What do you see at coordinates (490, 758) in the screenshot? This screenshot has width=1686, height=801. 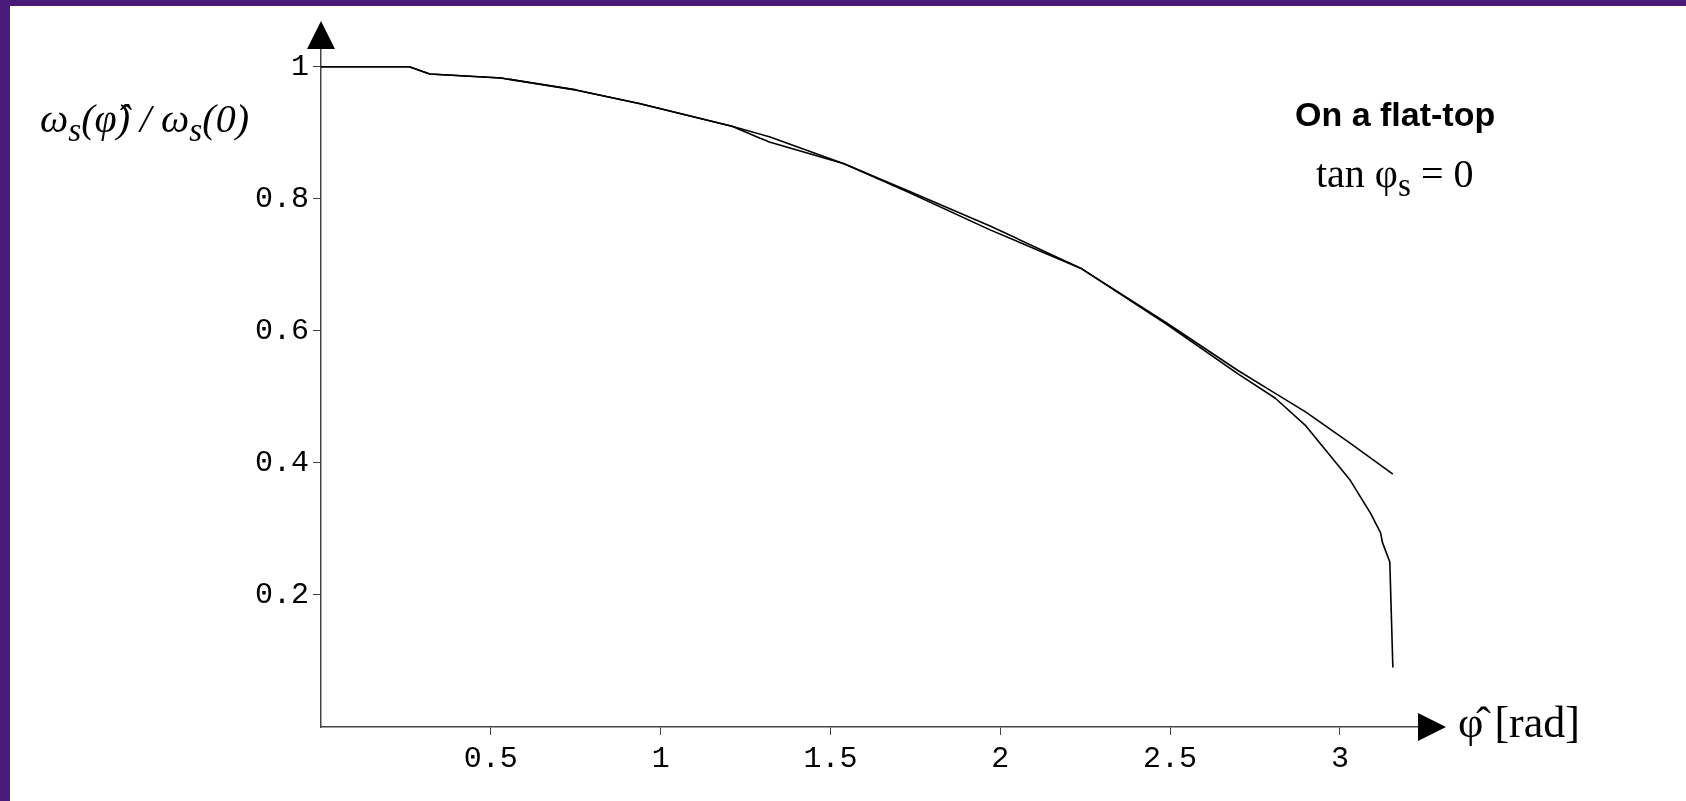 I see `x-tick-label: 0.5` at bounding box center [490, 758].